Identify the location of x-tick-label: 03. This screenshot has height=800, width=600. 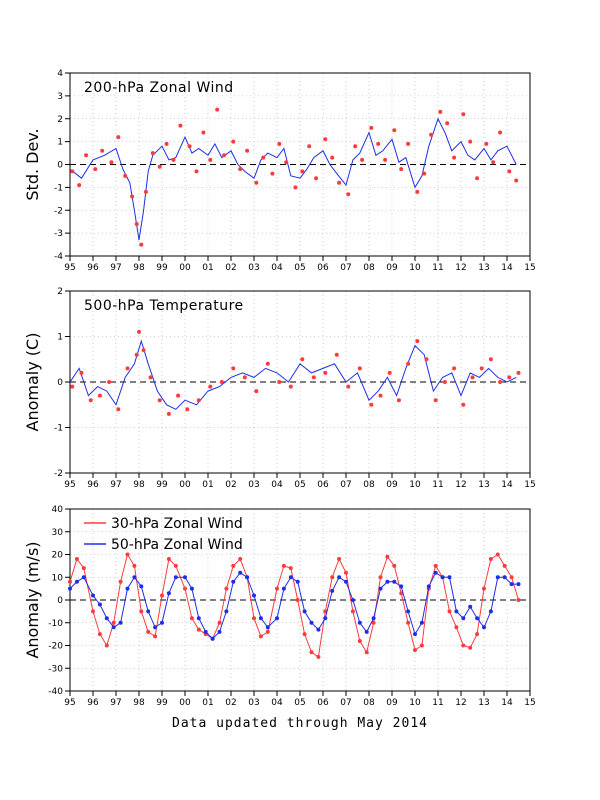
(253, 703).